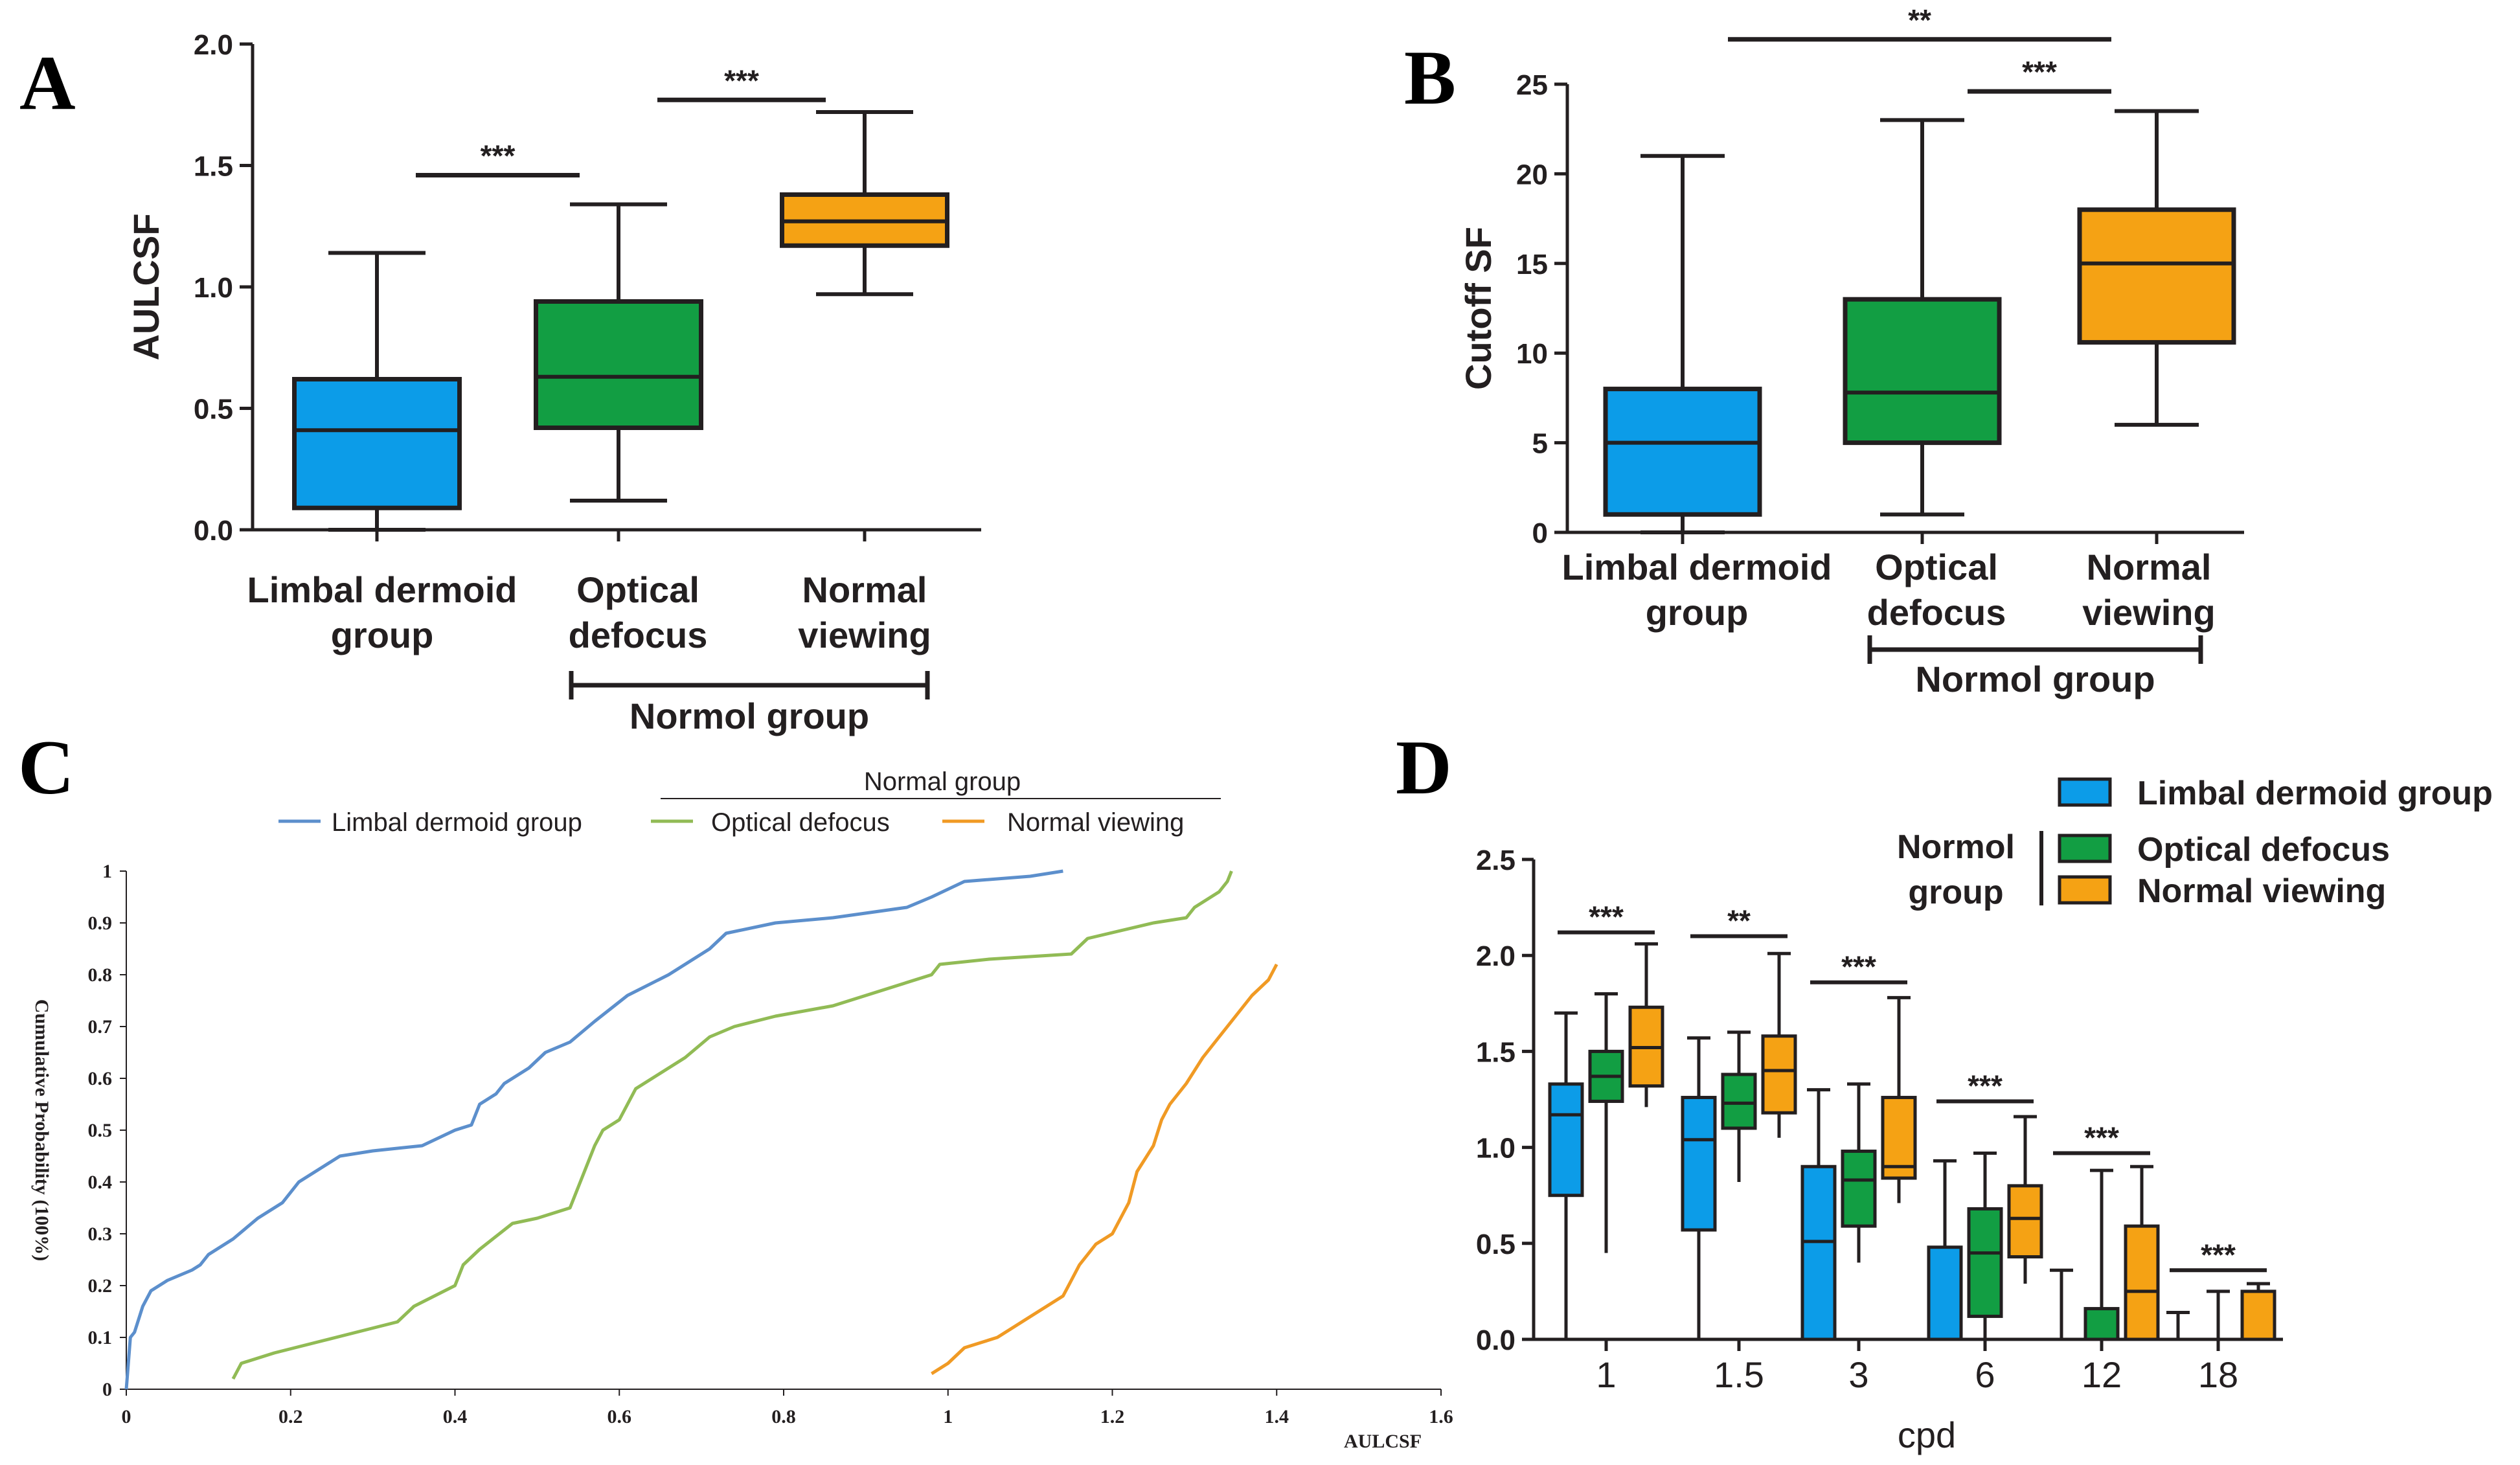 The height and width of the screenshot is (1465, 2520). What do you see at coordinates (214, 45) in the screenshot?
I see `y-tick-label: 2.0` at bounding box center [214, 45].